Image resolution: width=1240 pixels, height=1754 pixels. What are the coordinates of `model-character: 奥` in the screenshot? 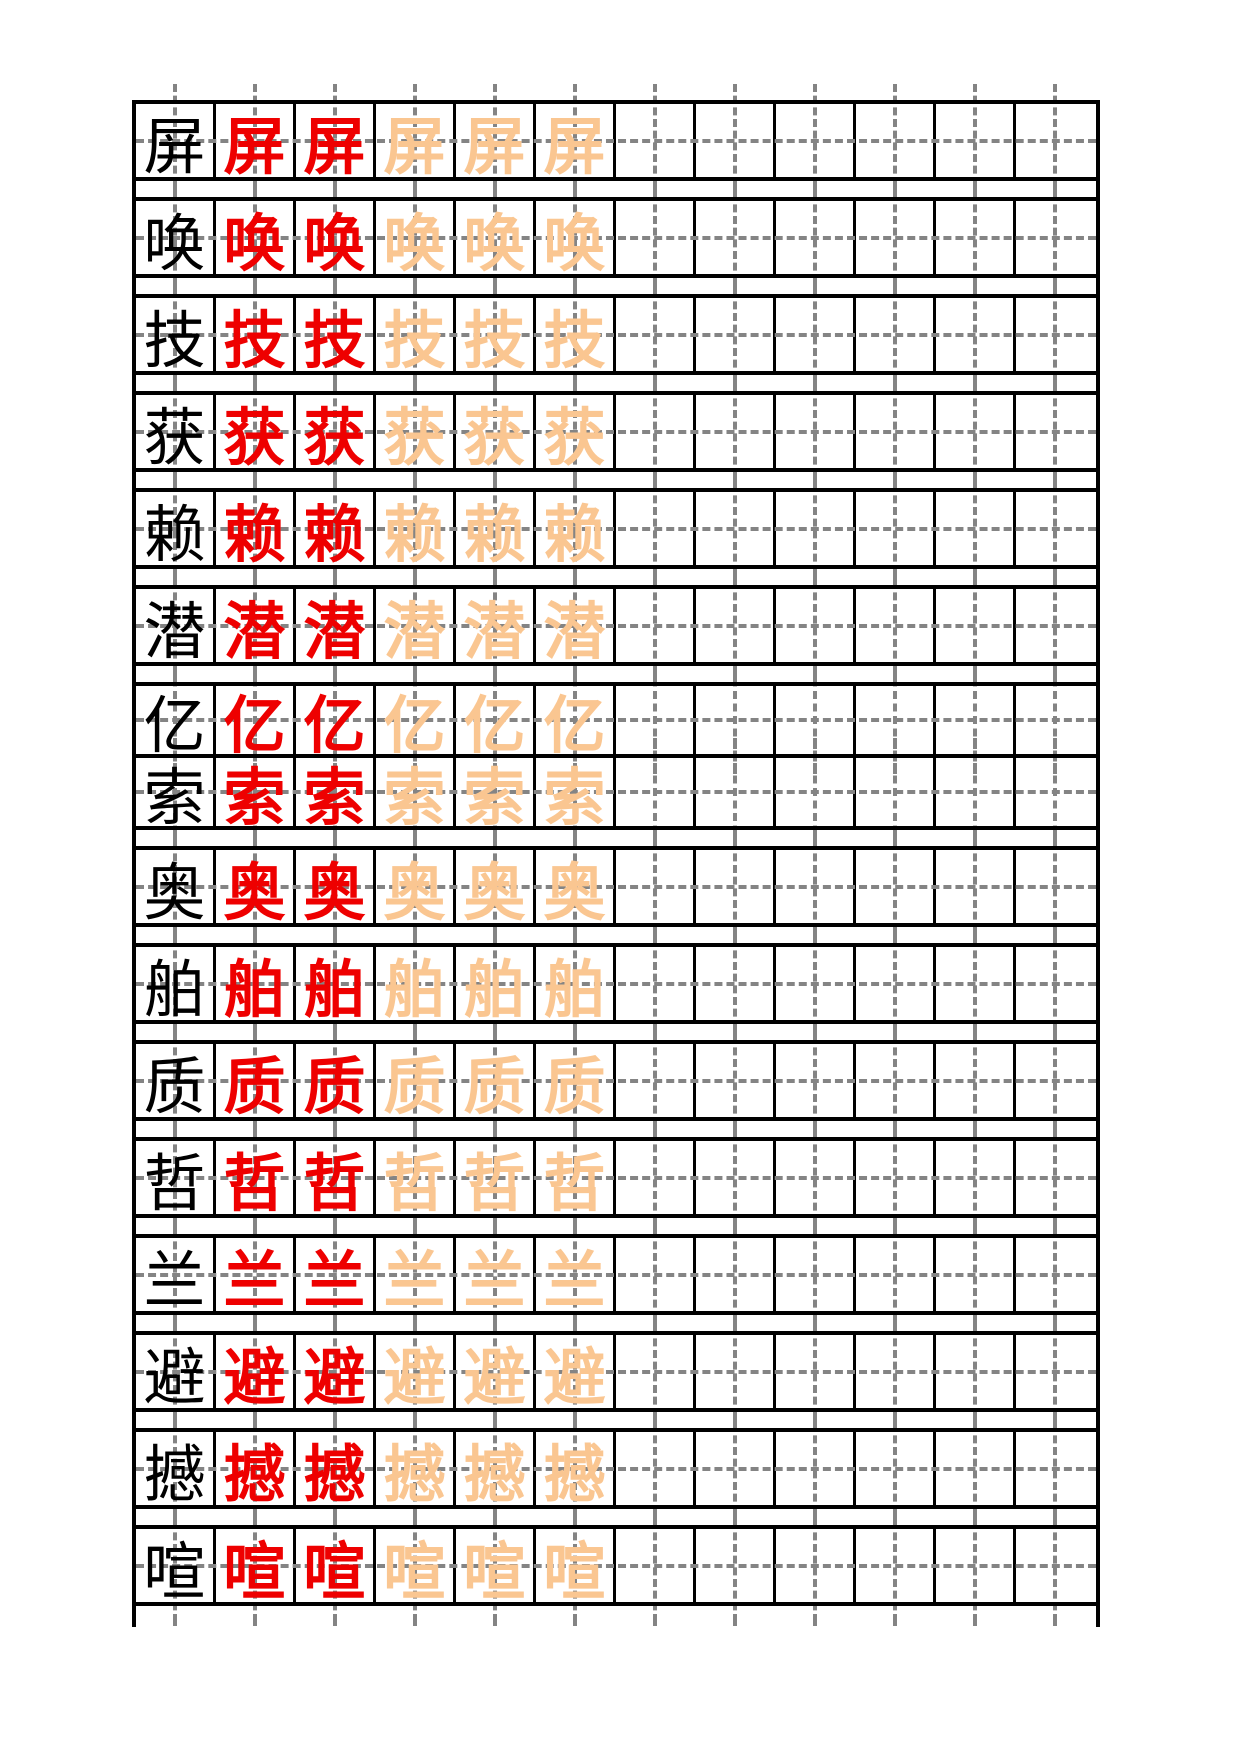 It's located at (174, 892).